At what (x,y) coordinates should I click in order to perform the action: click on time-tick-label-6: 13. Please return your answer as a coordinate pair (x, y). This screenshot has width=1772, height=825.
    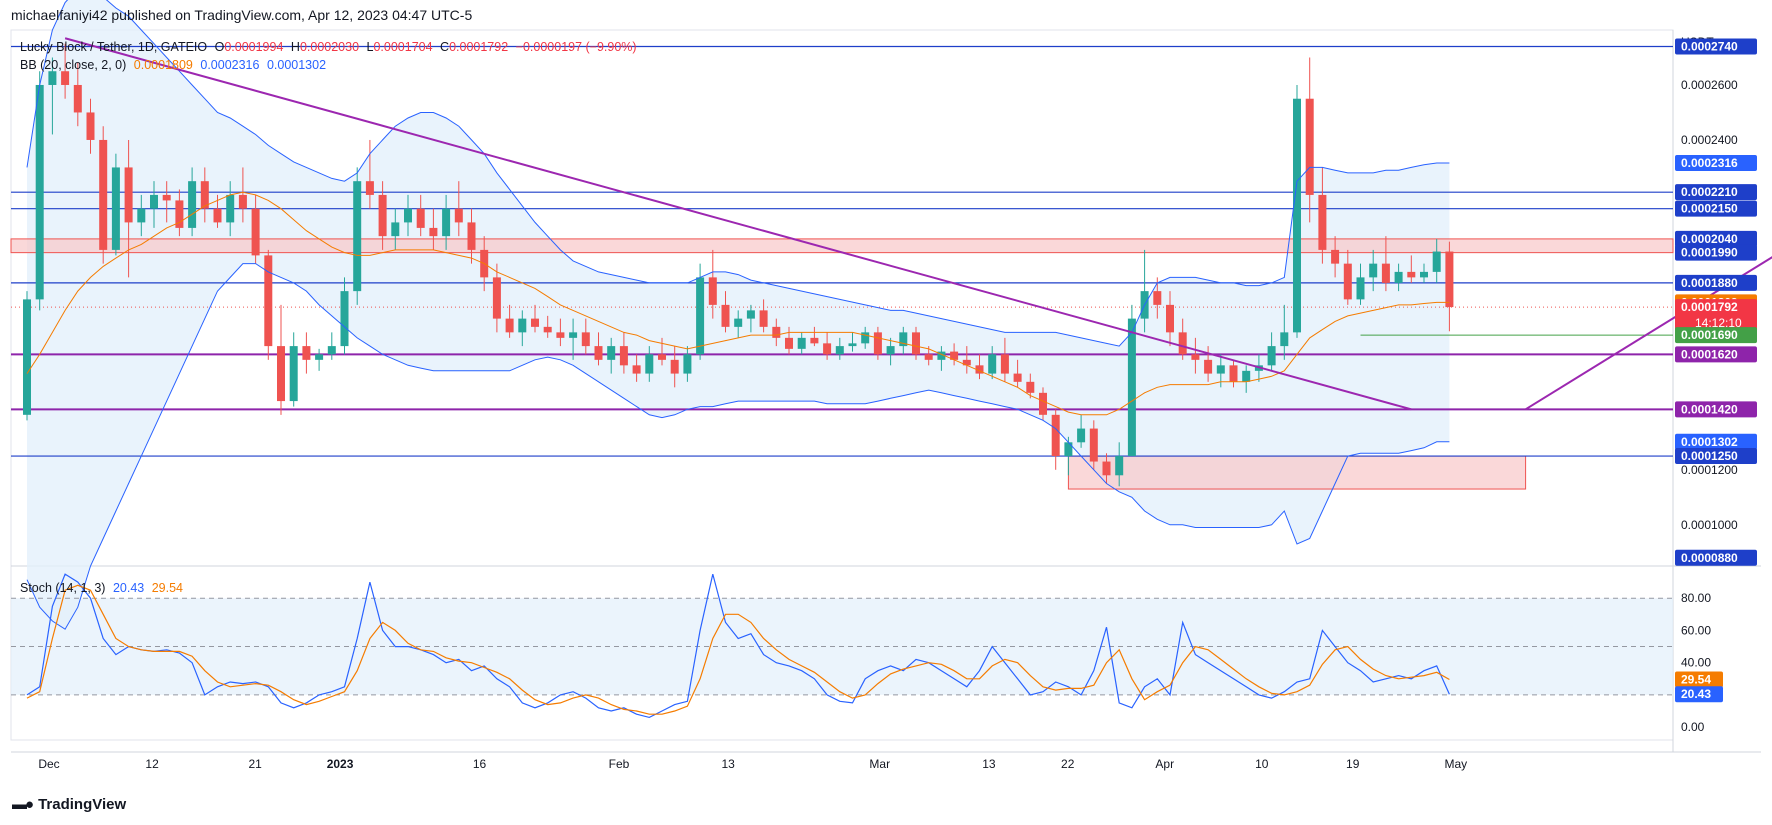
    Looking at the image, I should click on (728, 764).